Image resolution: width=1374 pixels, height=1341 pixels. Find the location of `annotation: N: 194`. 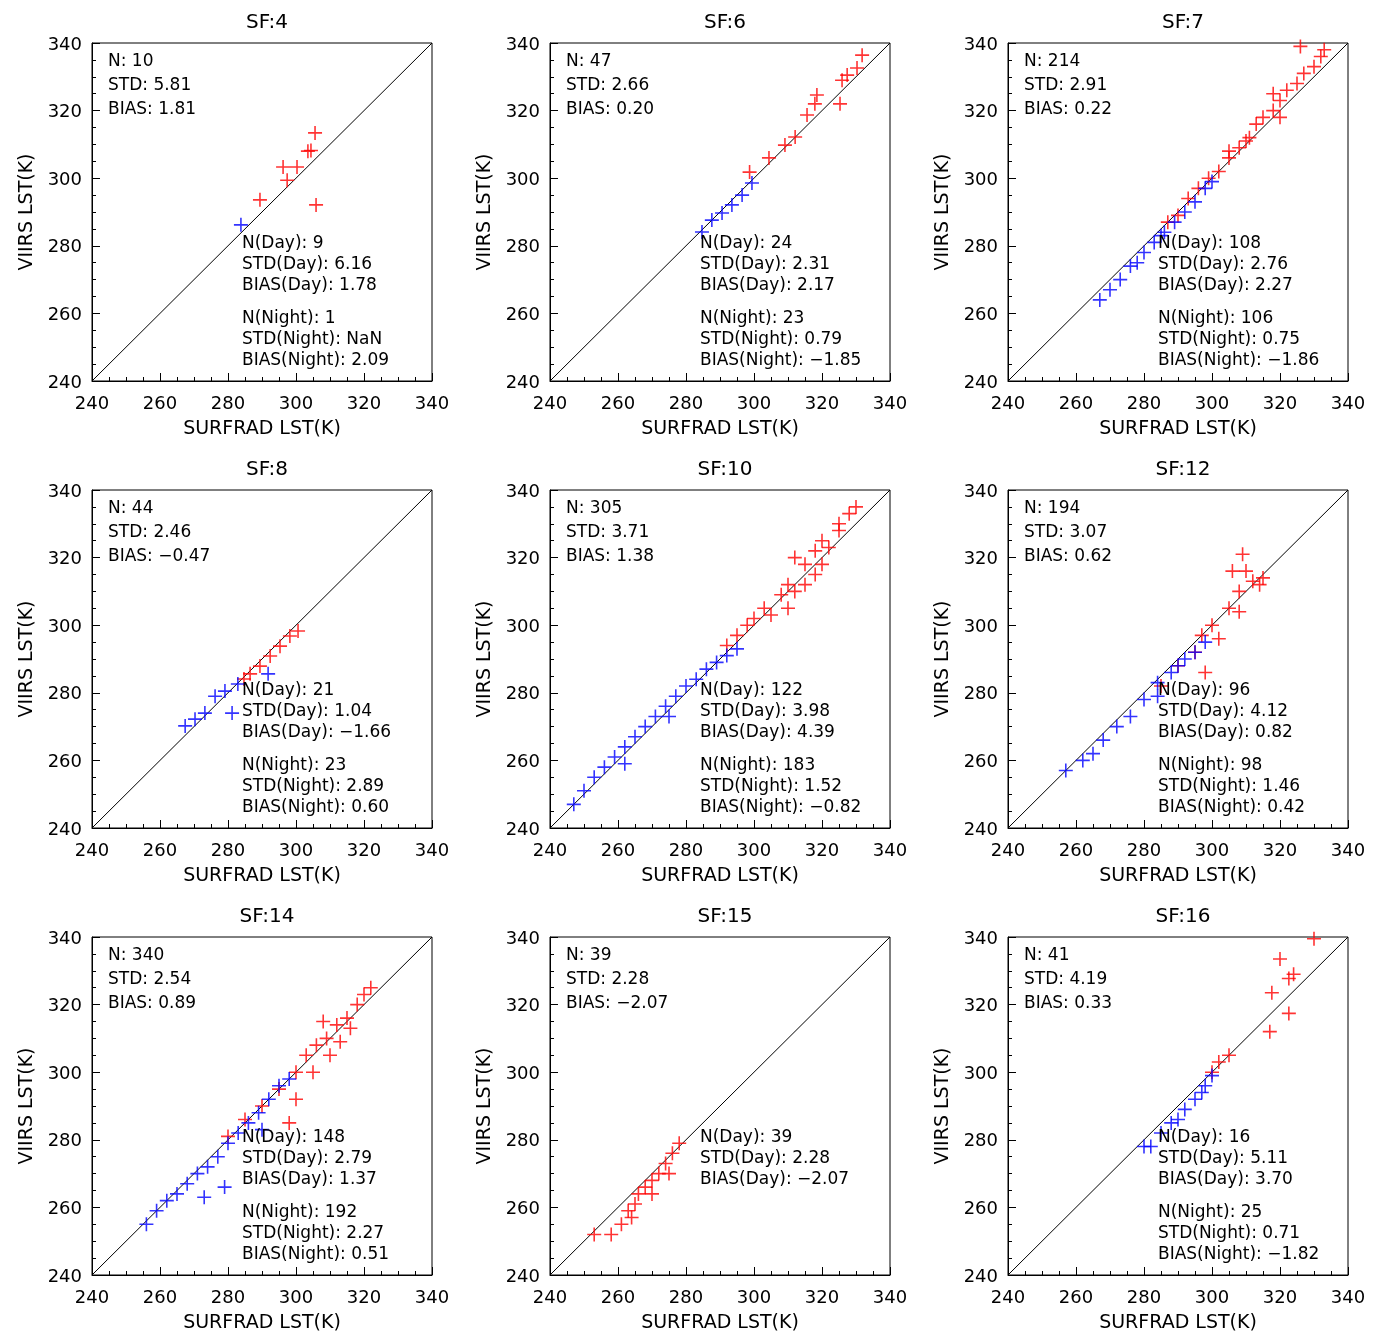

annotation: N: 194 is located at coordinates (1052, 506).